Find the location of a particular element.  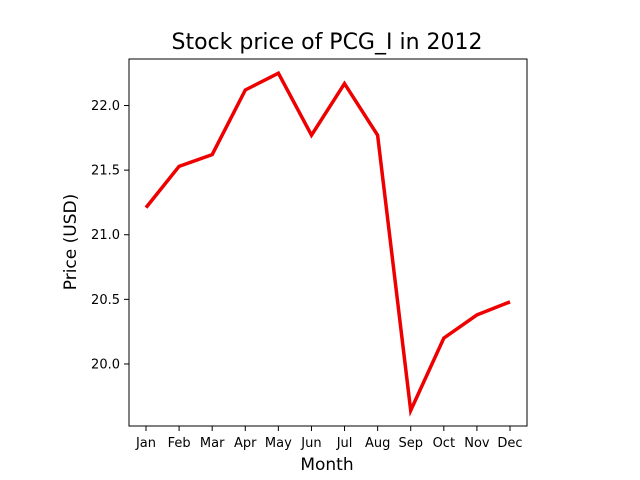

y-axis-title: Price (USD) is located at coordinates (71, 242).